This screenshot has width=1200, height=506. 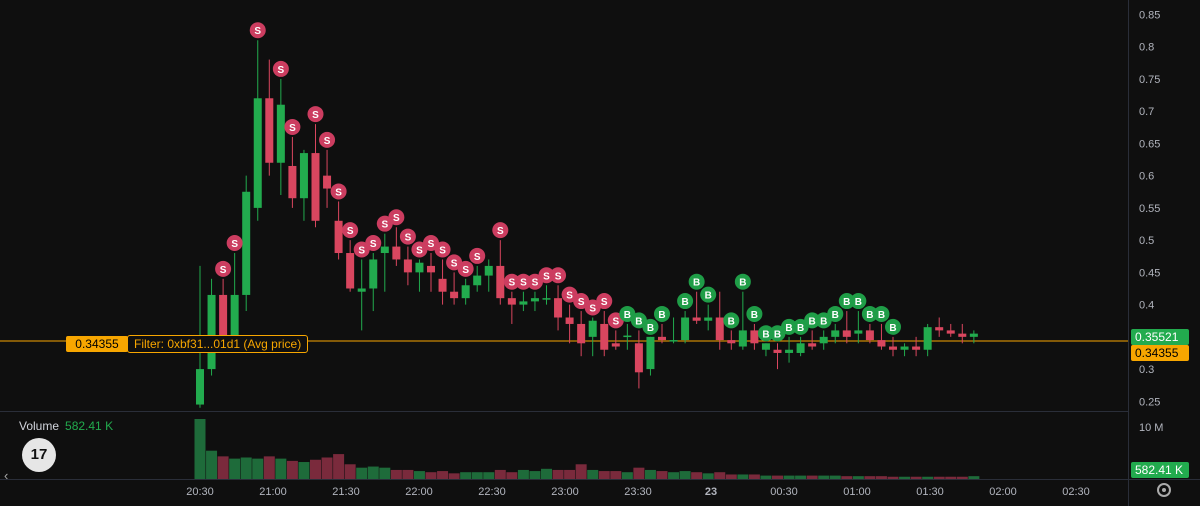 I want to click on scroll-left-icon: ‹, so click(x=6, y=475).